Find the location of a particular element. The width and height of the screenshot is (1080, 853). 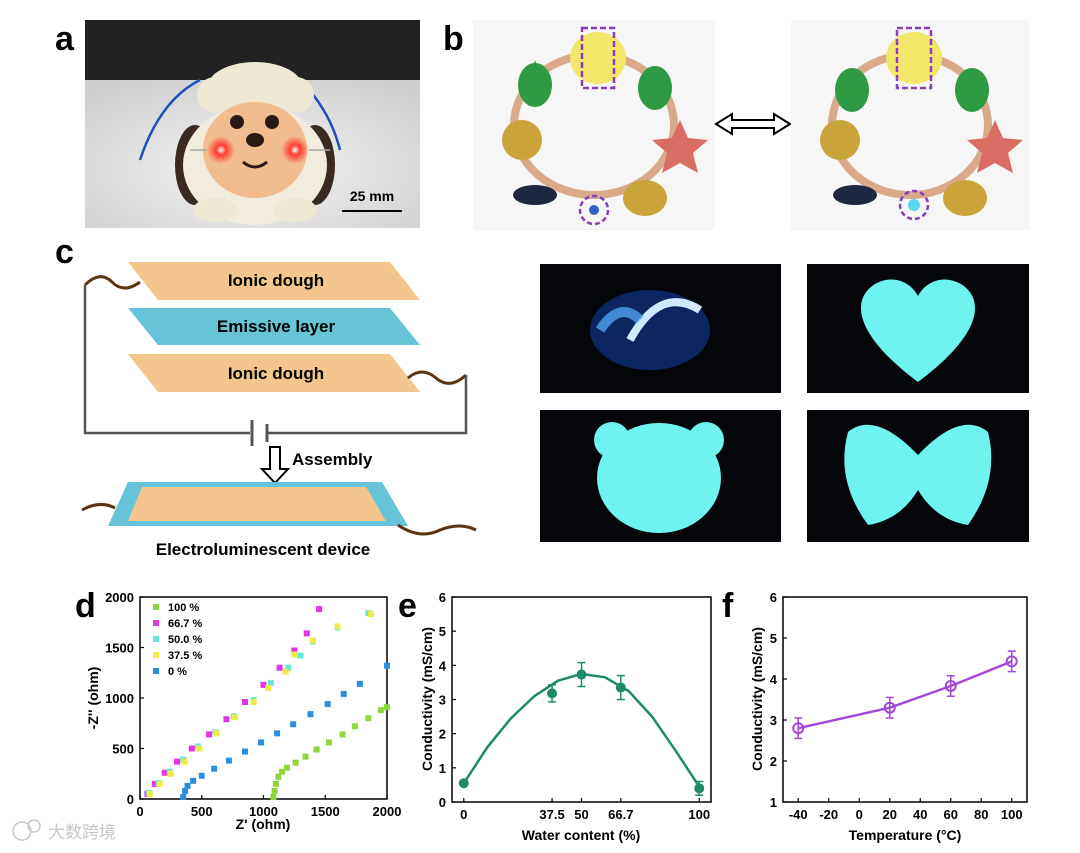

layer-ionic-dough-top is located at coordinates (274, 281).